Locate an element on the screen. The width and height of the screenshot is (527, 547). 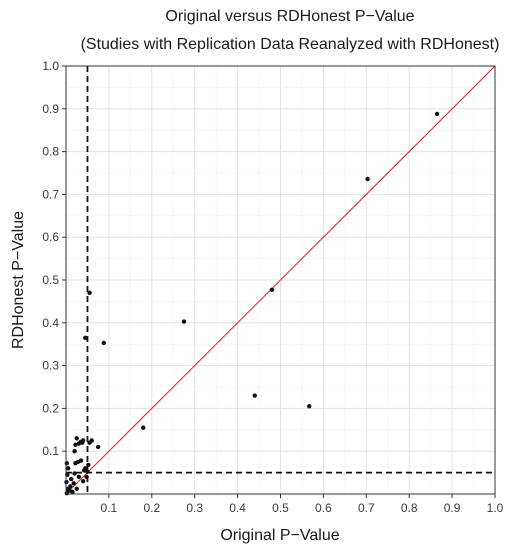
x-tick-label: 0.1 is located at coordinates (109, 508).